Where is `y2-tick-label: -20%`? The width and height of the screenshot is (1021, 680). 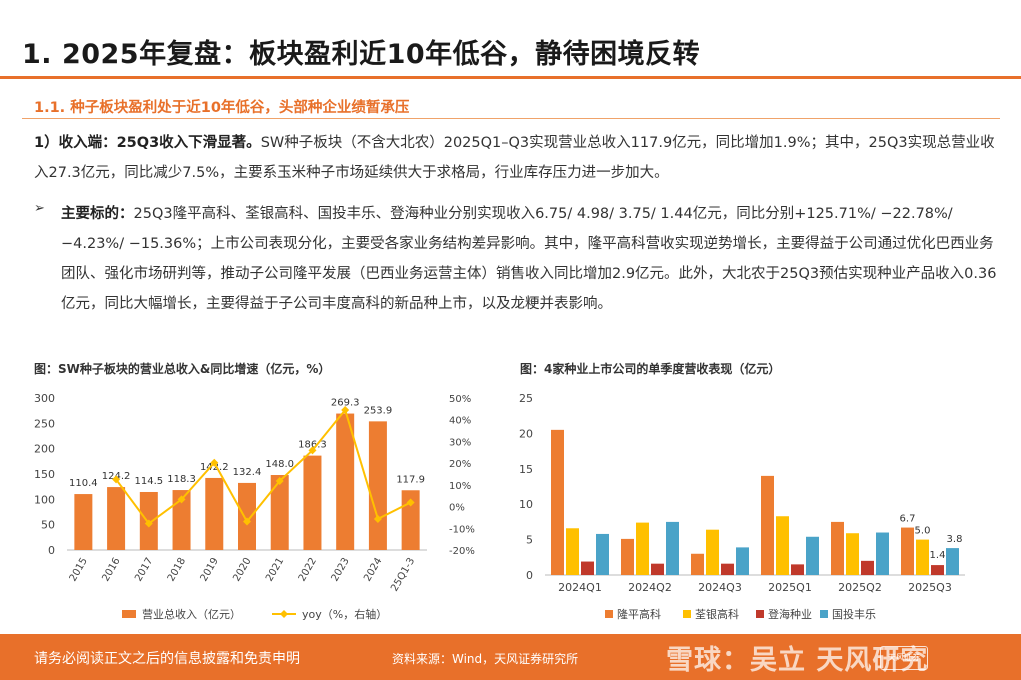
y2-tick-label: -20% is located at coordinates (462, 551).